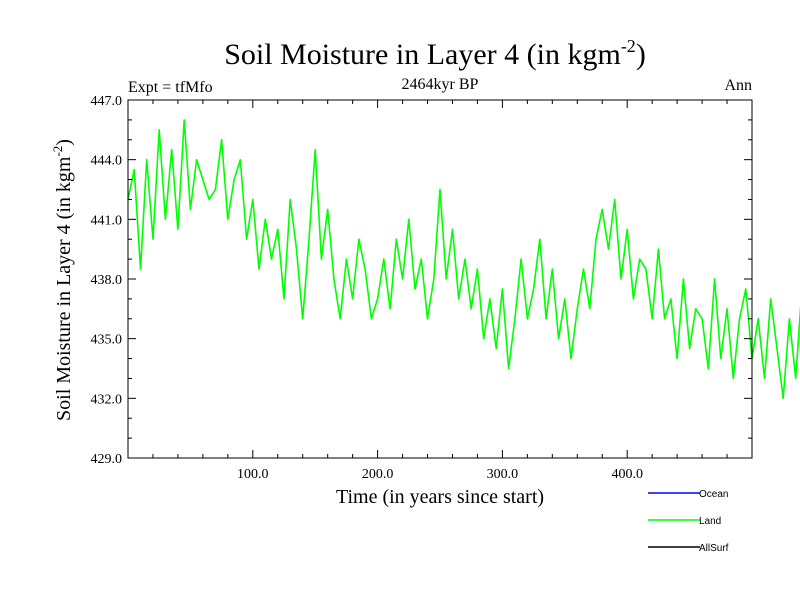  What do you see at coordinates (710, 521) in the screenshot?
I see `legend-label-land: Land` at bounding box center [710, 521].